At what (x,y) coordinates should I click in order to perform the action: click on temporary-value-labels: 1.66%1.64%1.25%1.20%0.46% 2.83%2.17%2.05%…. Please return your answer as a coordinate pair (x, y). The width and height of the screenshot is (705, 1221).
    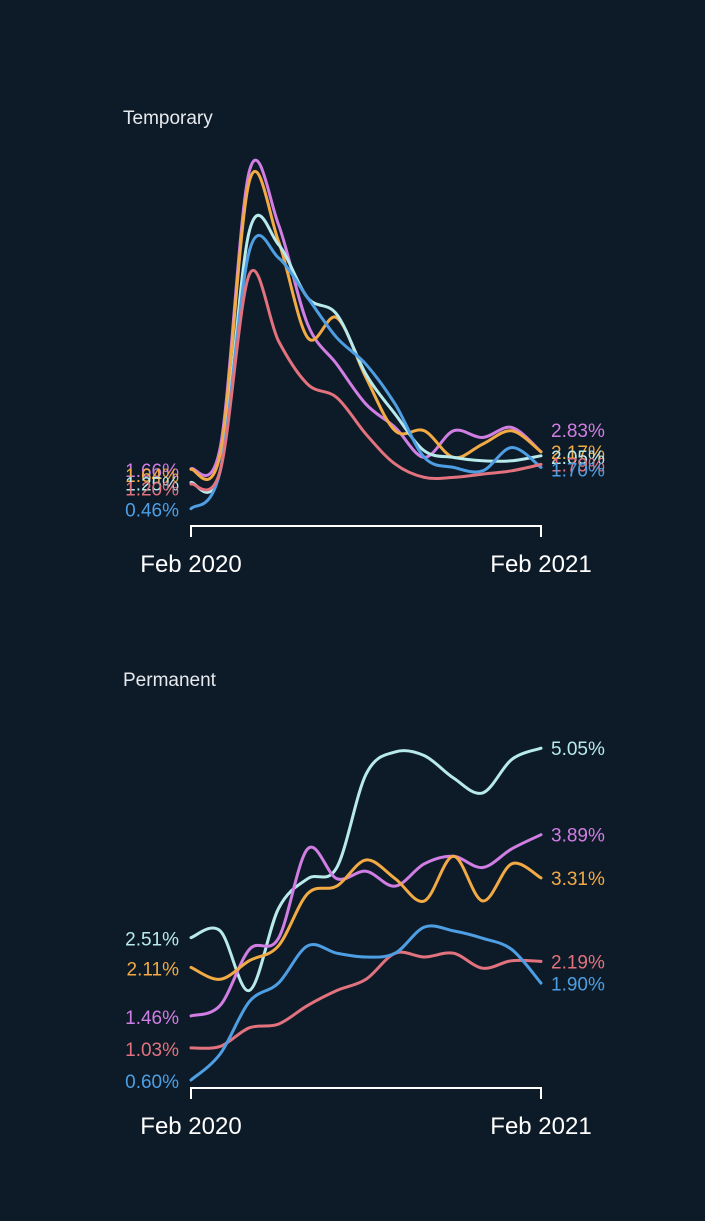
    Looking at the image, I should click on (365, 471).